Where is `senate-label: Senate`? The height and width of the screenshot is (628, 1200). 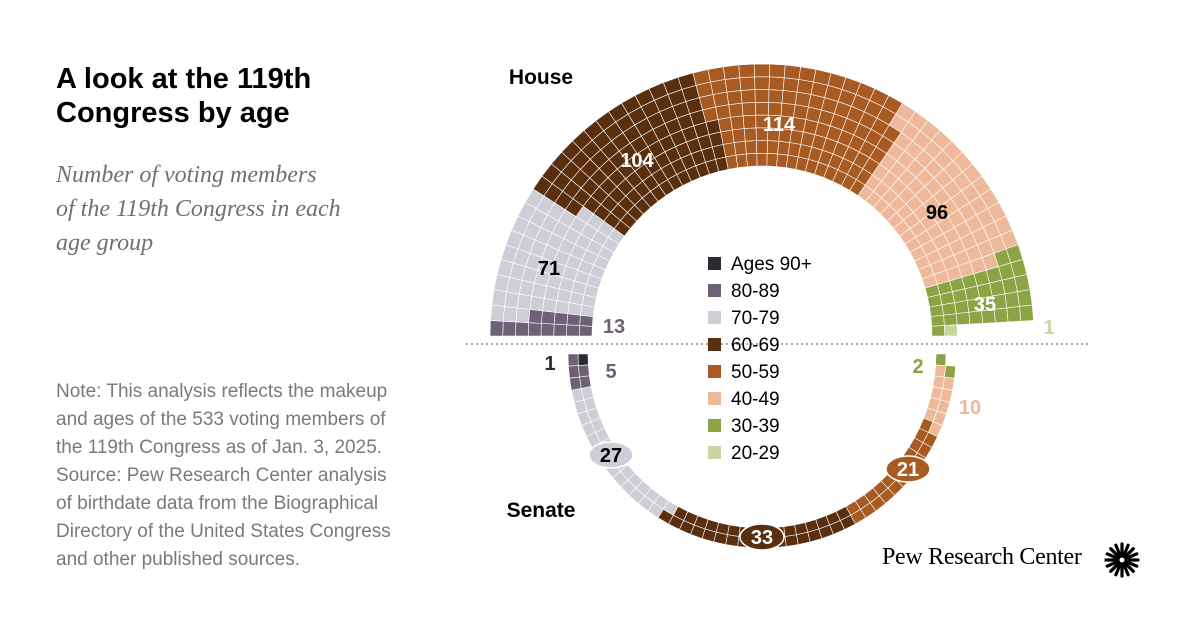 senate-label: Senate is located at coordinates (541, 510).